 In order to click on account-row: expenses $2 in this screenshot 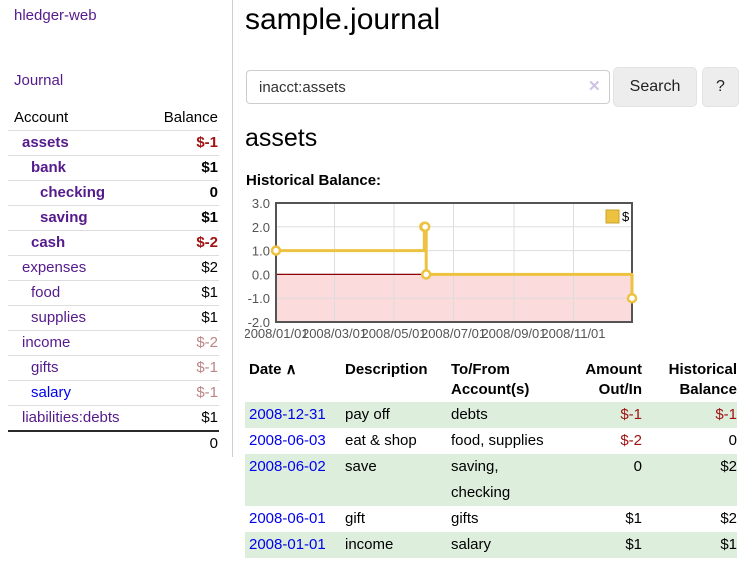, I will do `click(113, 267)`.